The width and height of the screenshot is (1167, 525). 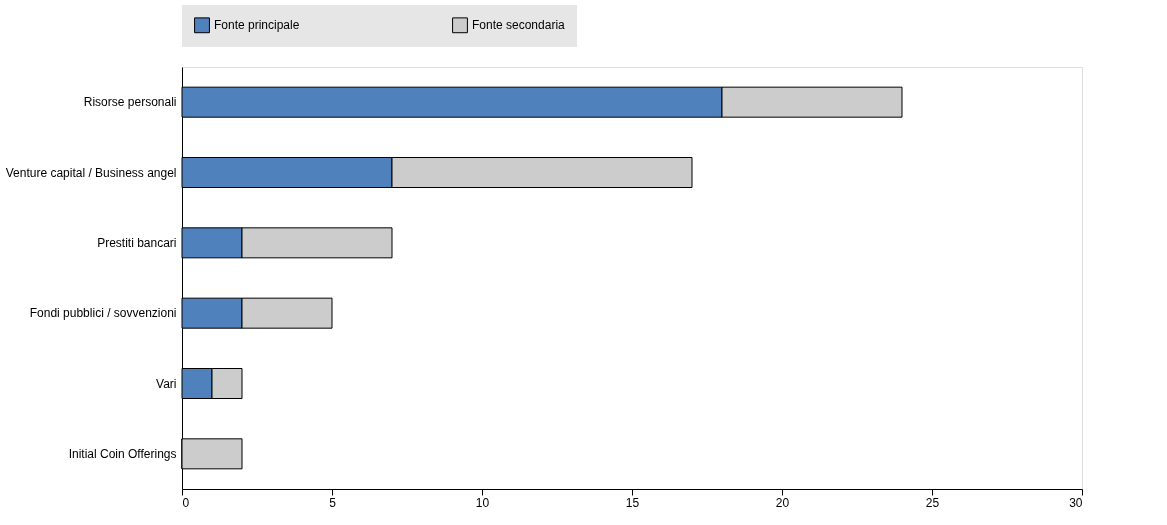 What do you see at coordinates (333, 502) in the screenshot?
I see `x-tick-label: 5` at bounding box center [333, 502].